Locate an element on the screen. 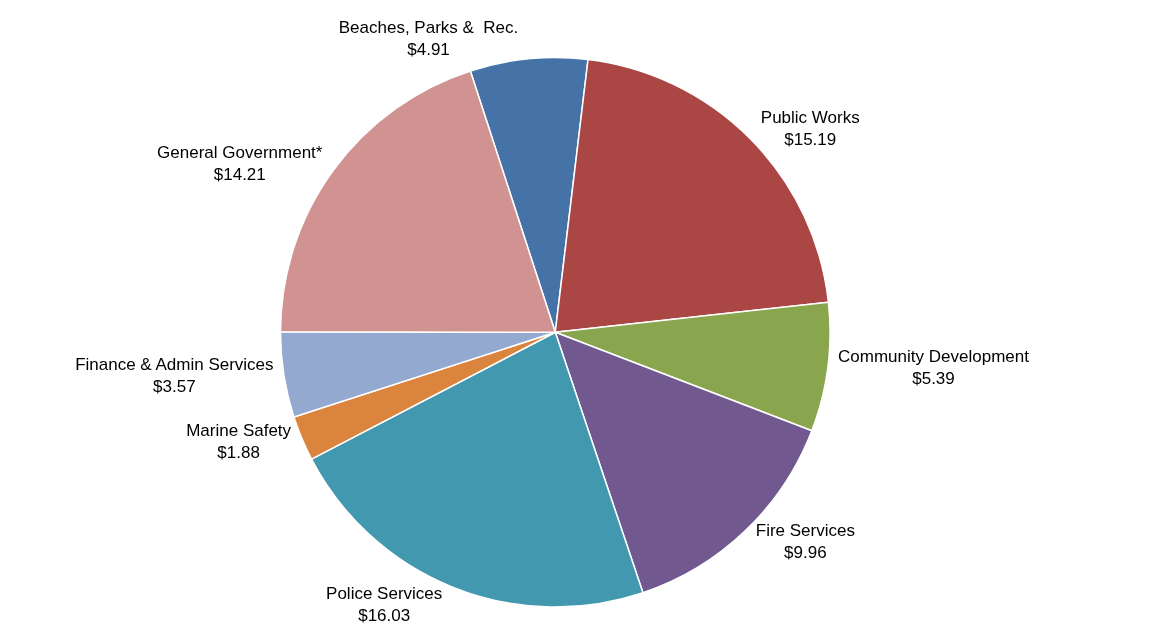 The height and width of the screenshot is (639, 1169). slice-label: Marine Safety is located at coordinates (239, 430).